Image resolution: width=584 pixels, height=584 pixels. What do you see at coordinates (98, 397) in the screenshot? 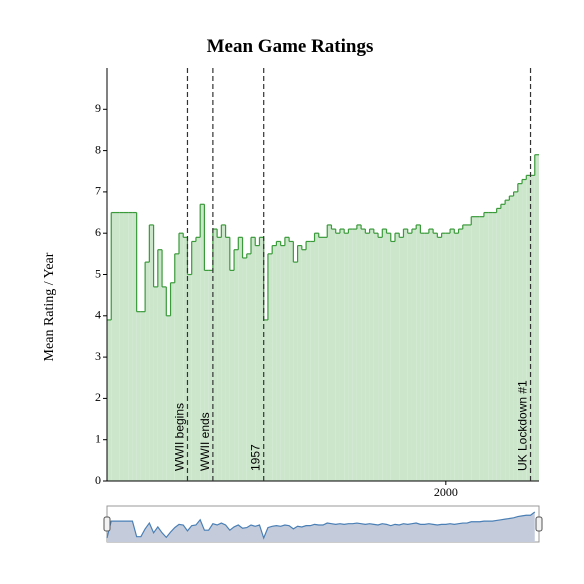
I see `y-tick-label: 2` at bounding box center [98, 397].